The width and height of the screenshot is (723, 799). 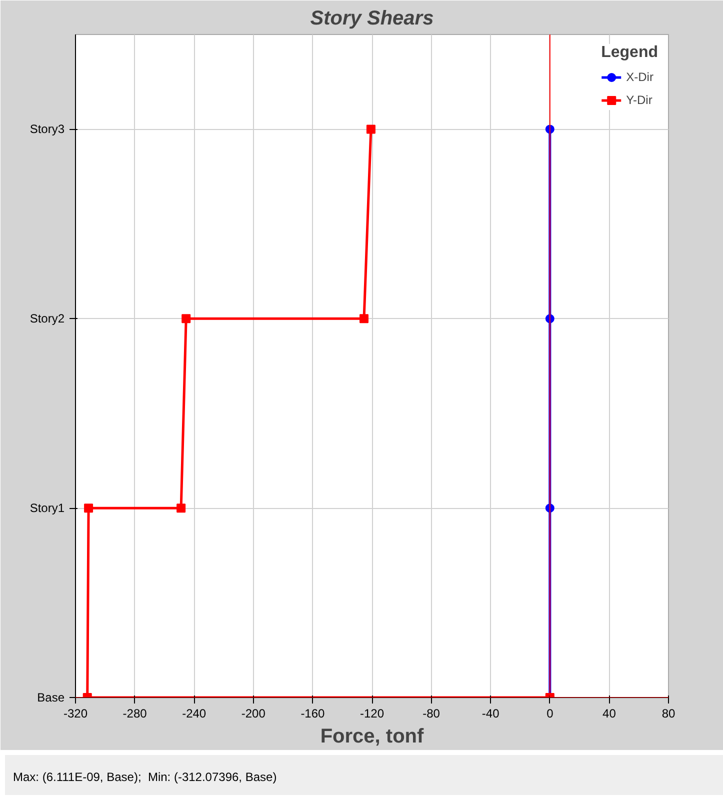 I want to click on y-tick-label: Story1, so click(x=47, y=508).